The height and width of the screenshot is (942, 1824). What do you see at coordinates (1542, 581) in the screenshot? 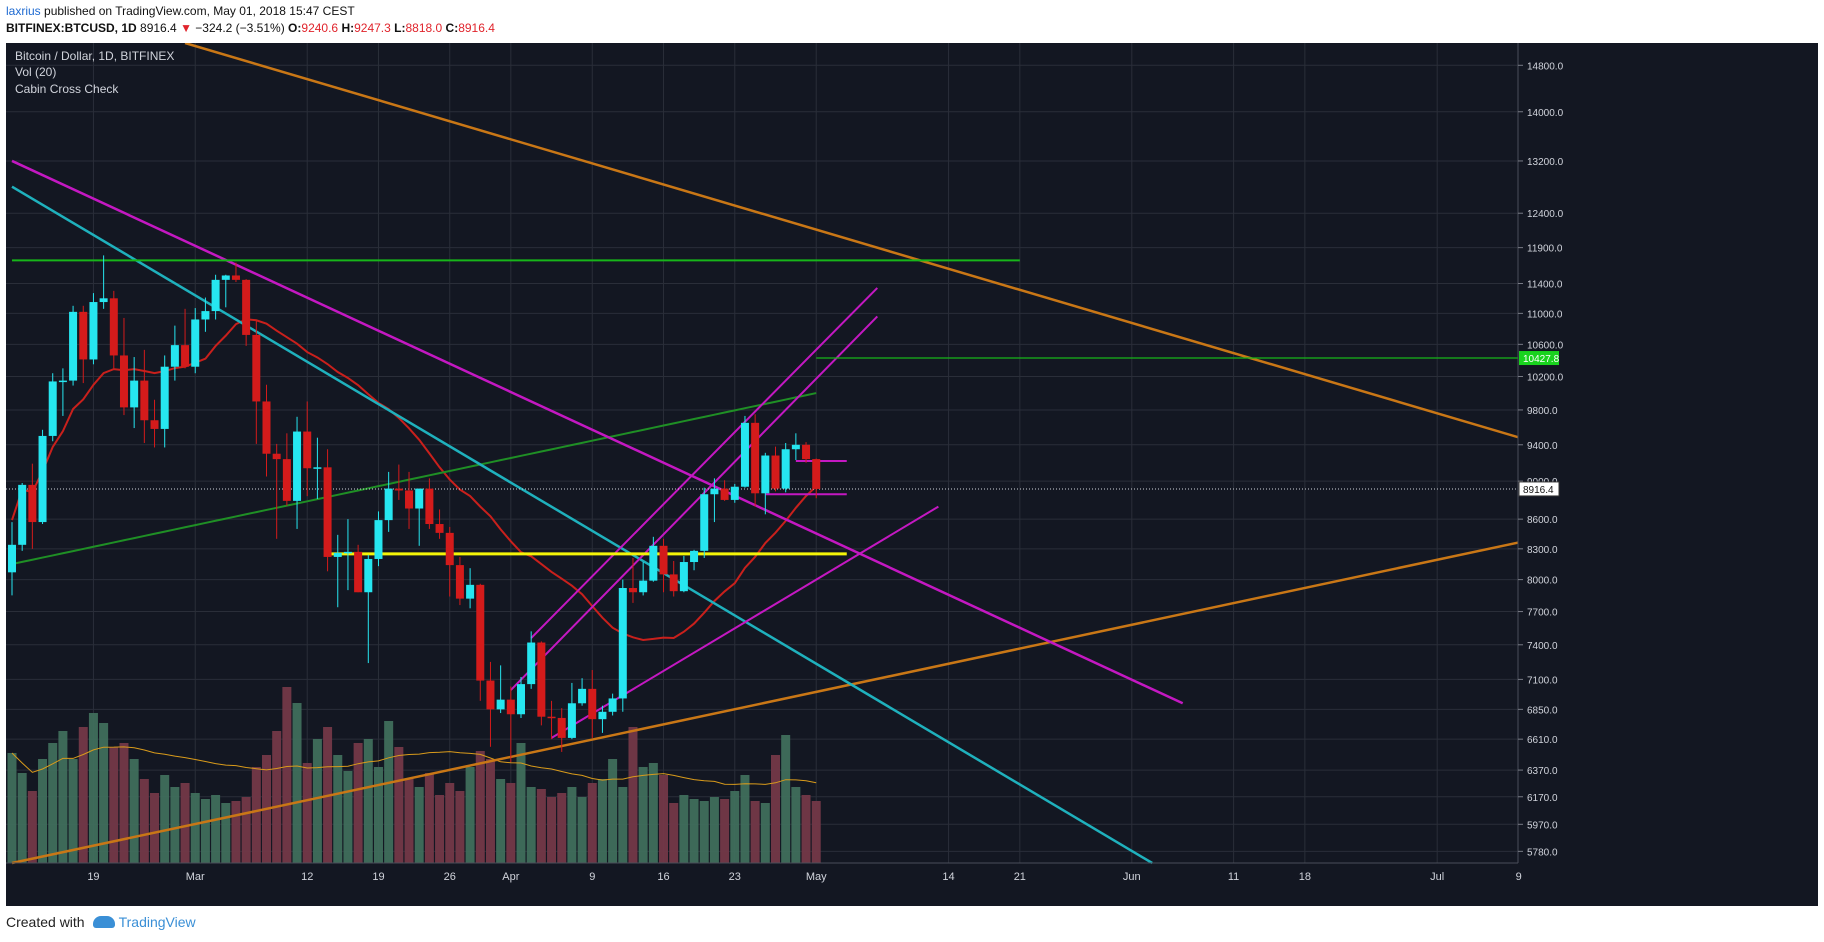
I see `y-tick-label: 8000.0` at bounding box center [1542, 581].